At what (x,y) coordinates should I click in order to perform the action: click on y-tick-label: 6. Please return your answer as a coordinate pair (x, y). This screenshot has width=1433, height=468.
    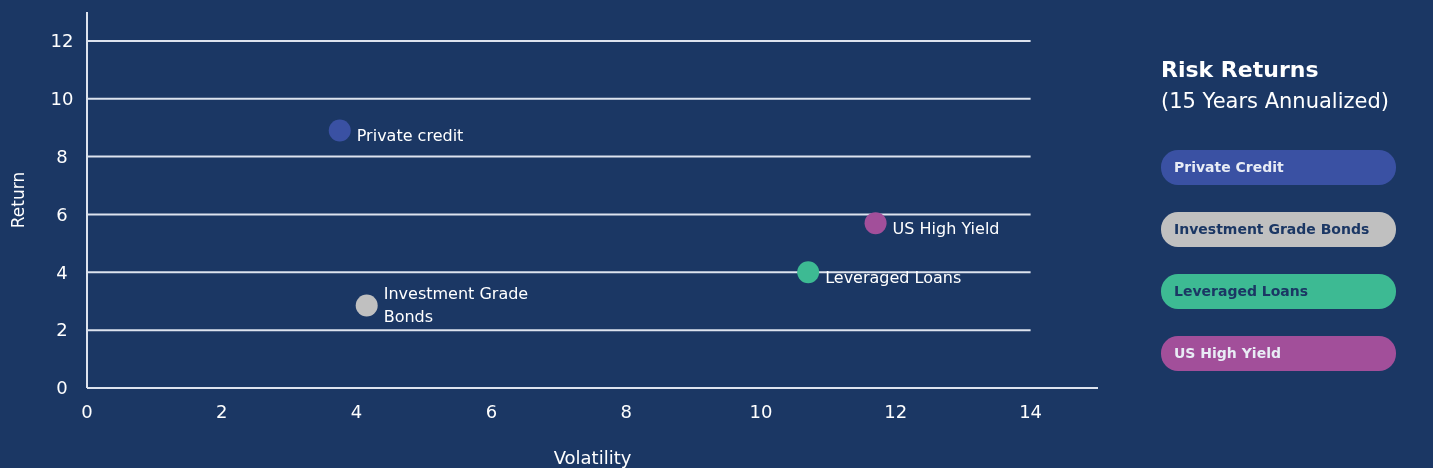
    Looking at the image, I should click on (62, 214).